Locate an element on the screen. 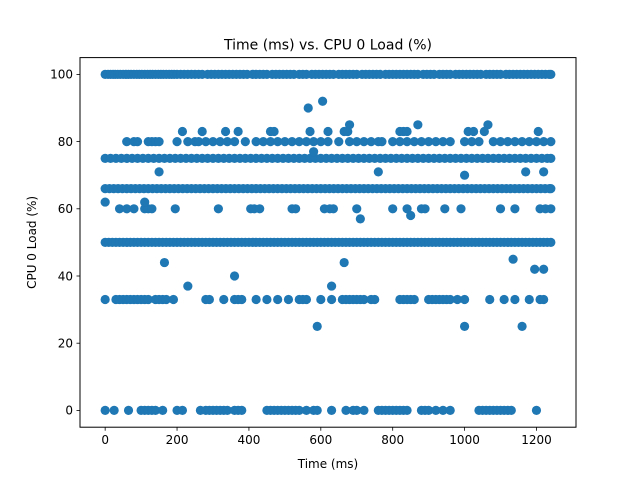  y-tick-label: 0 is located at coordinates (69, 411).